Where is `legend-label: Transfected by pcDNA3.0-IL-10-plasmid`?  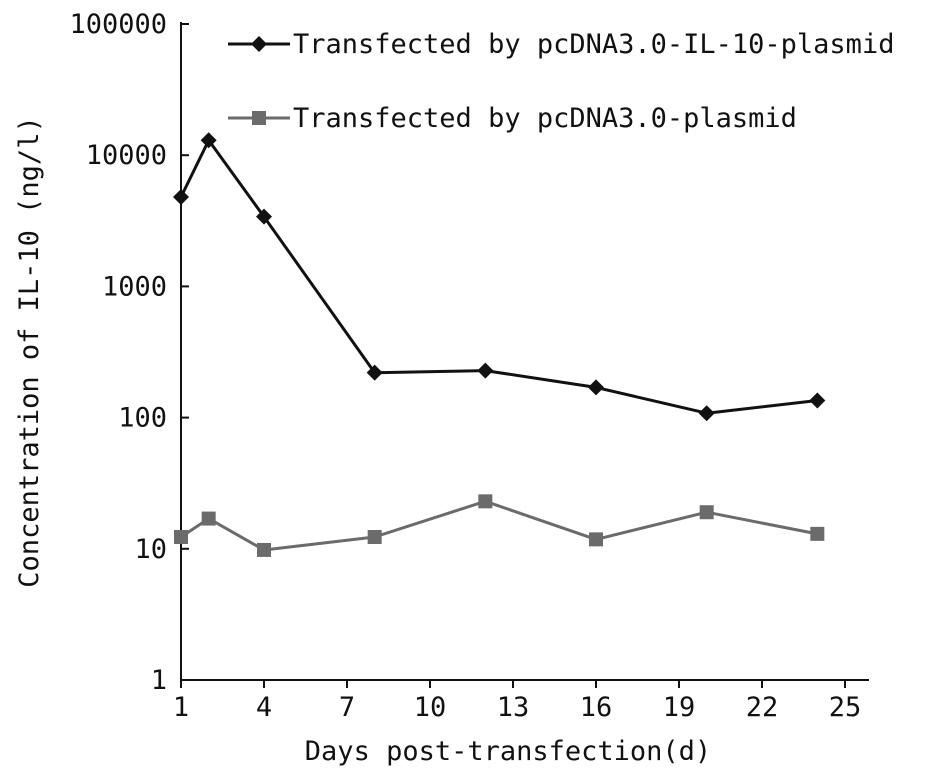
legend-label: Transfected by pcDNA3.0-IL-10-plasmid is located at coordinates (593, 44).